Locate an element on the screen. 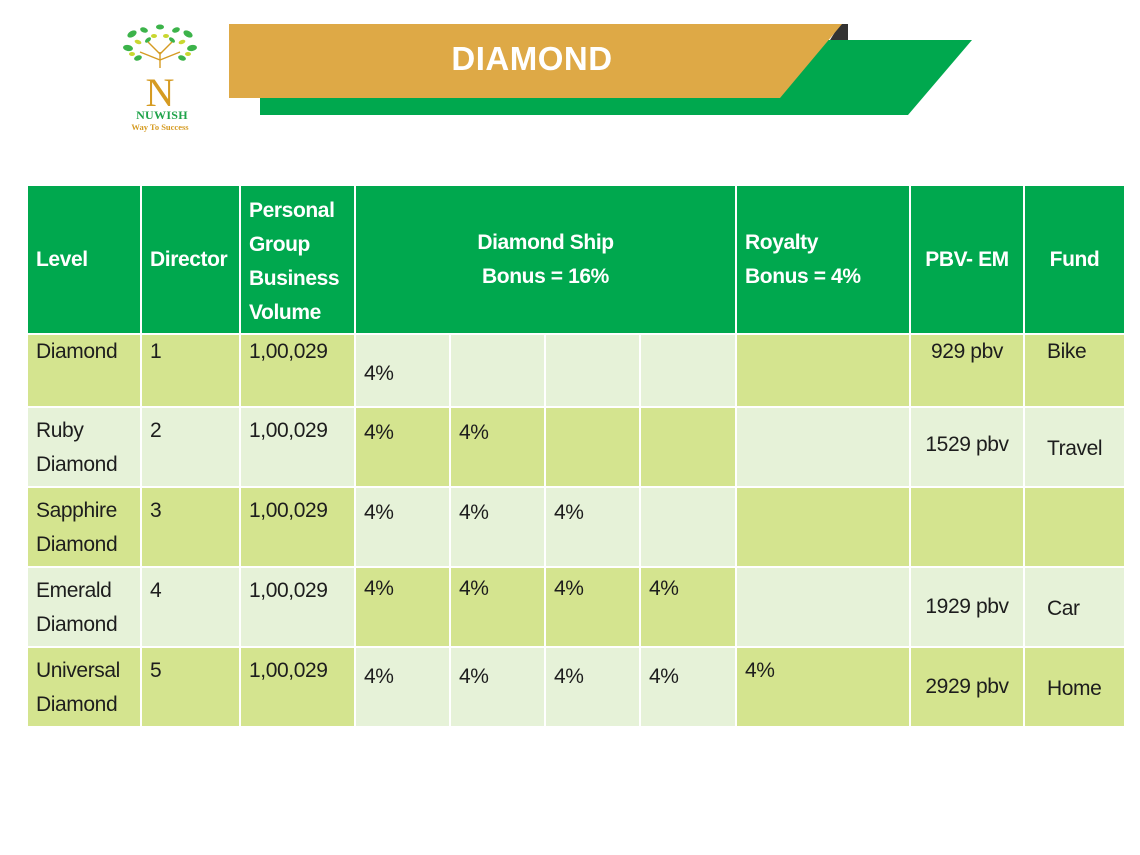 The image size is (1140, 855). header-pgbv-2: Group is located at coordinates (279, 244).